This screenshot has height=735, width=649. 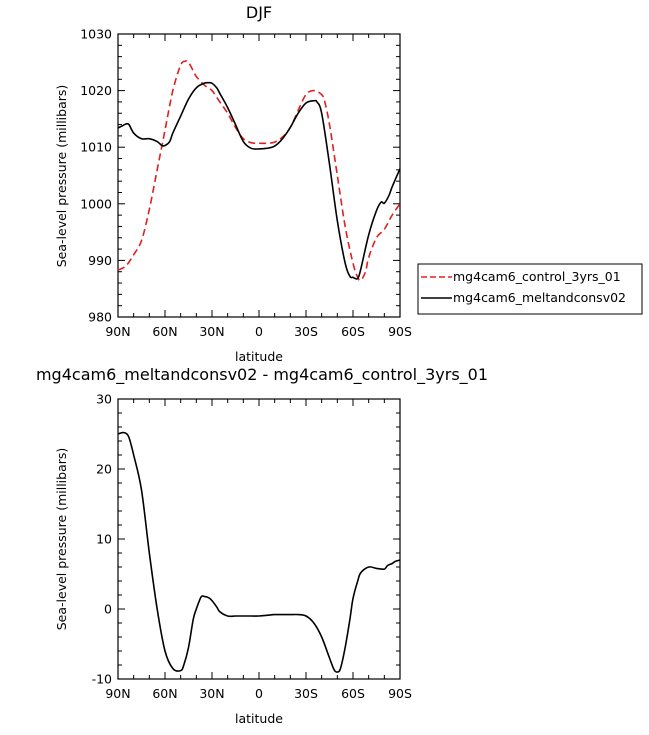 I want to click on top-xtick-label: 90N, so click(x=117, y=331).